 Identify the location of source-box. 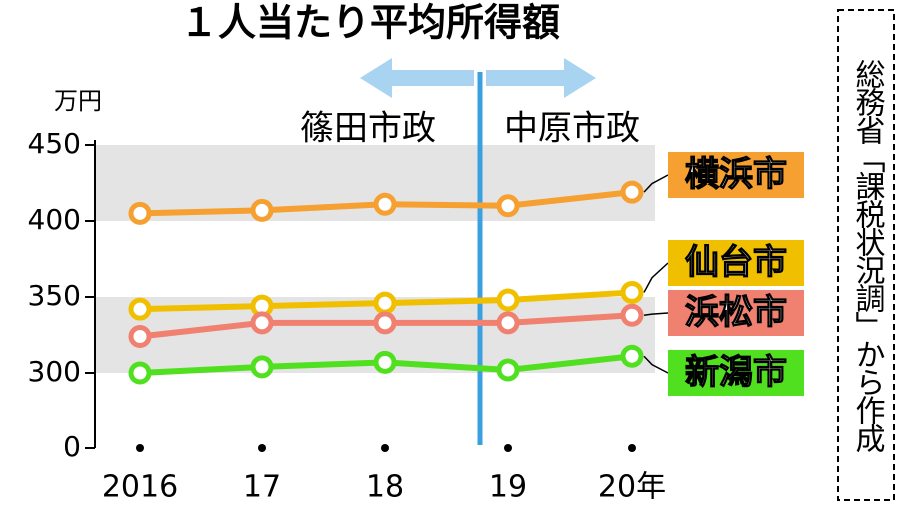
(866, 255).